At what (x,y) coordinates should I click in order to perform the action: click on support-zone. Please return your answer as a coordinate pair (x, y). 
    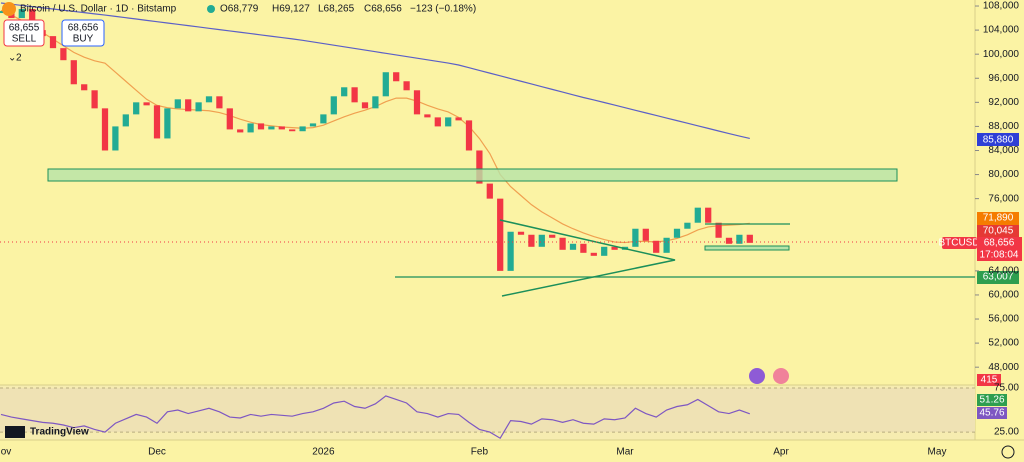
    Looking at the image, I should click on (472, 175).